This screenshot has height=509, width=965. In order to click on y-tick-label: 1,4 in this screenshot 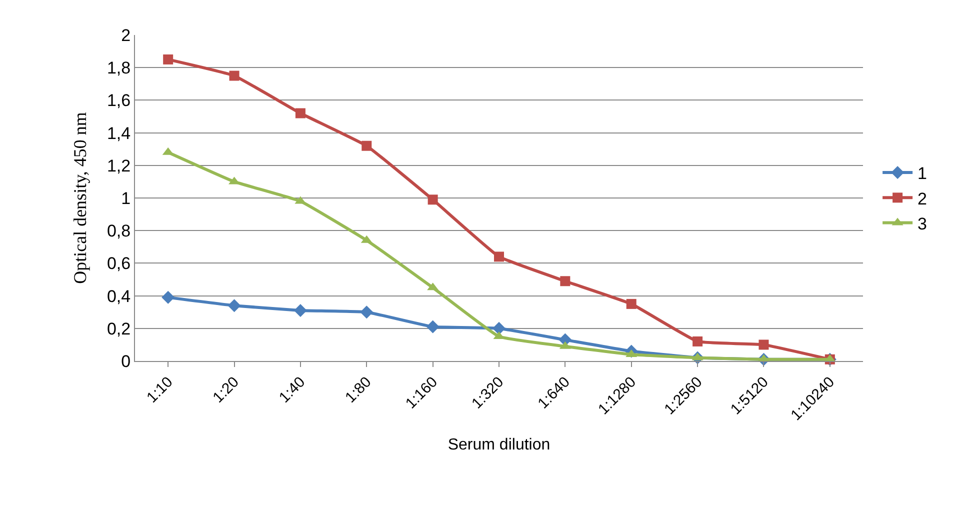, I will do `click(118, 133)`.